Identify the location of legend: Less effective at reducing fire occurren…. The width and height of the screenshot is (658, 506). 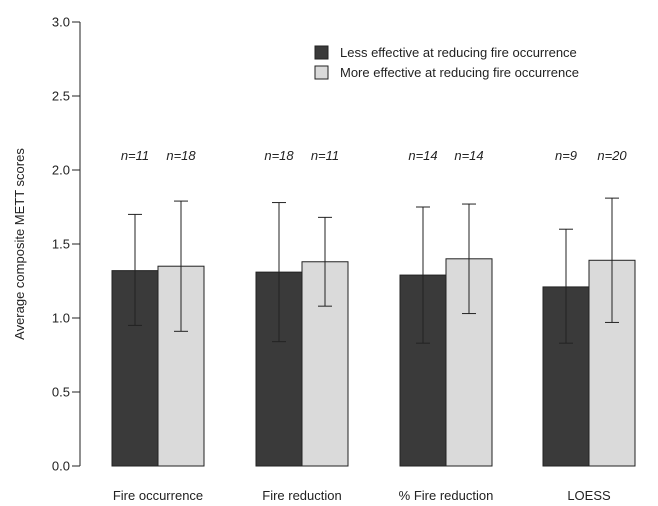
(446, 62).